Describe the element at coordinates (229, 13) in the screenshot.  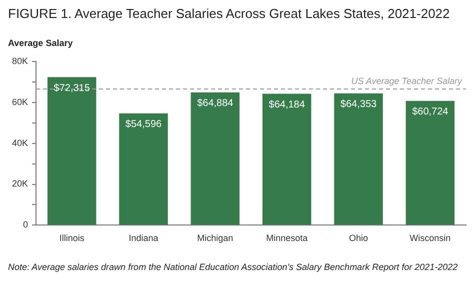
I see `chart-title: FIGURE 1. Average Teacher Salaries Across Great Lakes States, 2021-2022` at that location.